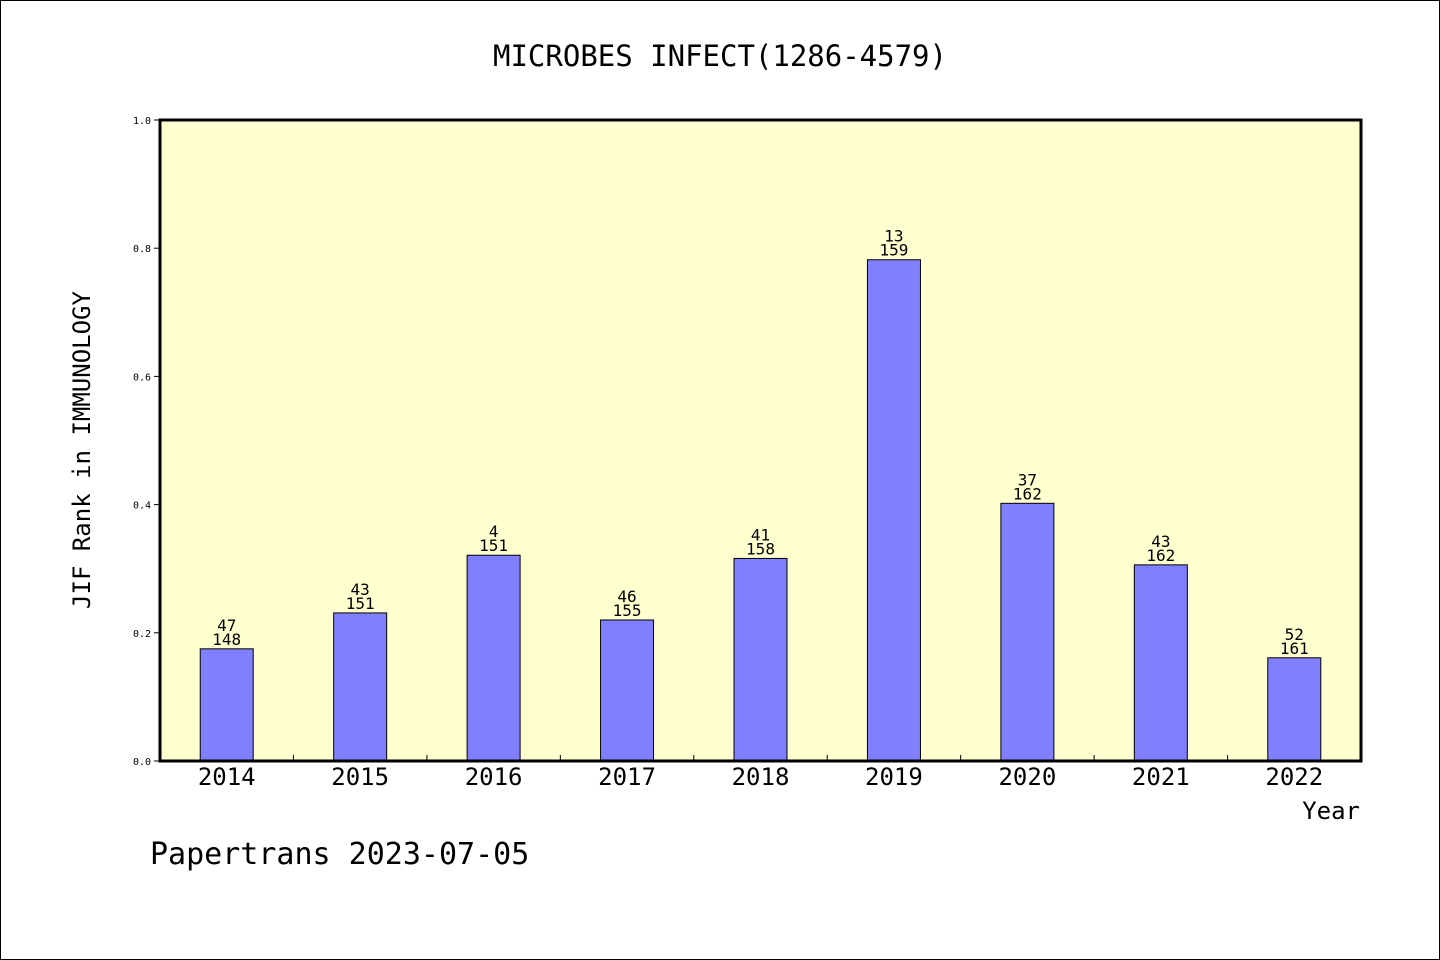 The height and width of the screenshot is (960, 1440). I want to click on bar-rank-label: 41, so click(760, 534).